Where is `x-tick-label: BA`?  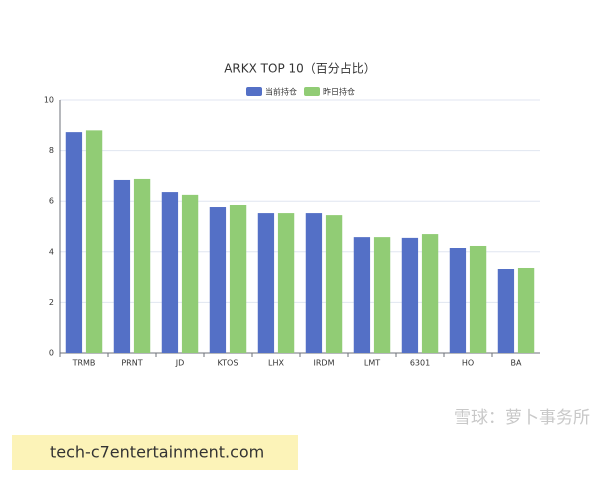
x-tick-label: BA is located at coordinates (516, 363).